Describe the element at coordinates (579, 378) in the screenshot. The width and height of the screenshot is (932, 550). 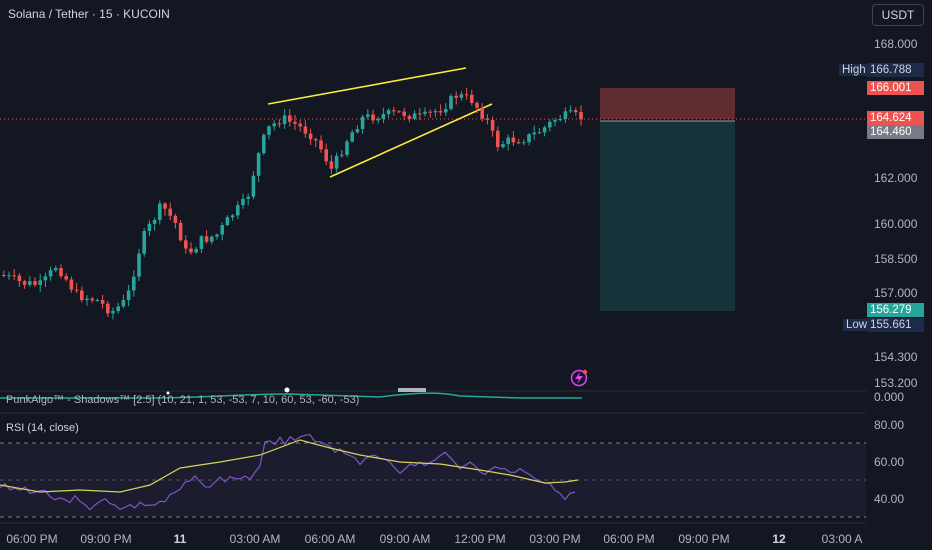
I see `lightning-icon` at that location.